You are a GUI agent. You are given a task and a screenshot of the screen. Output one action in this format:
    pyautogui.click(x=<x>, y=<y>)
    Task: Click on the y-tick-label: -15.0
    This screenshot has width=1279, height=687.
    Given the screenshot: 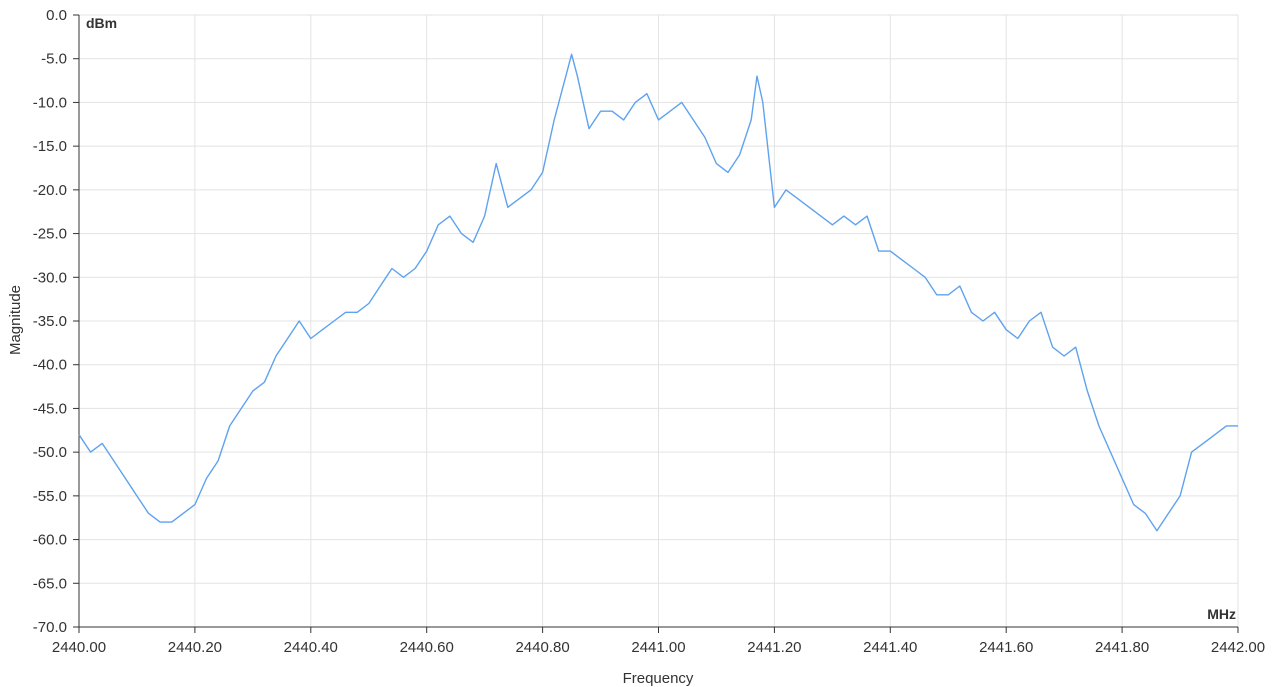 What is the action you would take?
    pyautogui.click(x=50, y=146)
    